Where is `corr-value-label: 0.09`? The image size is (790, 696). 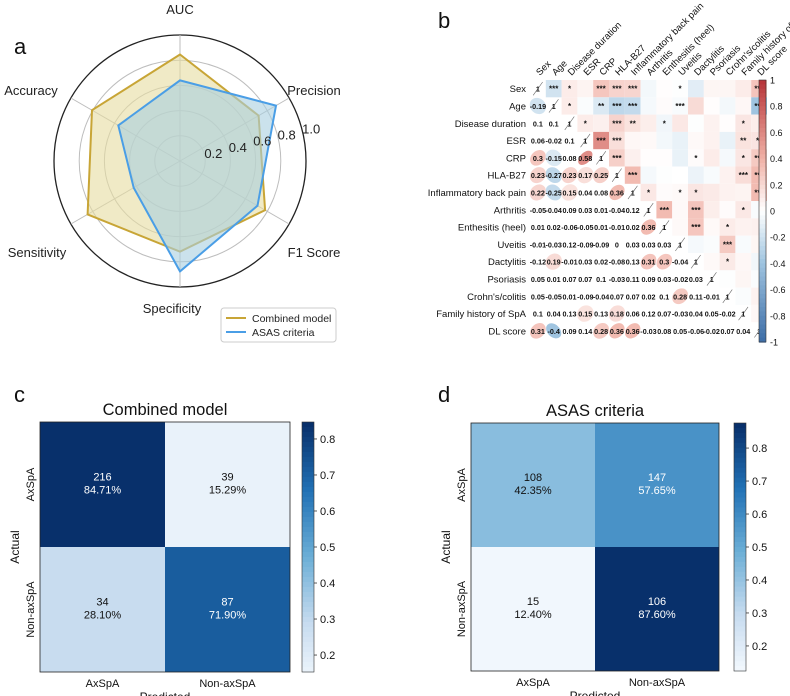
corr-value-label: 0.09 is located at coordinates (649, 279).